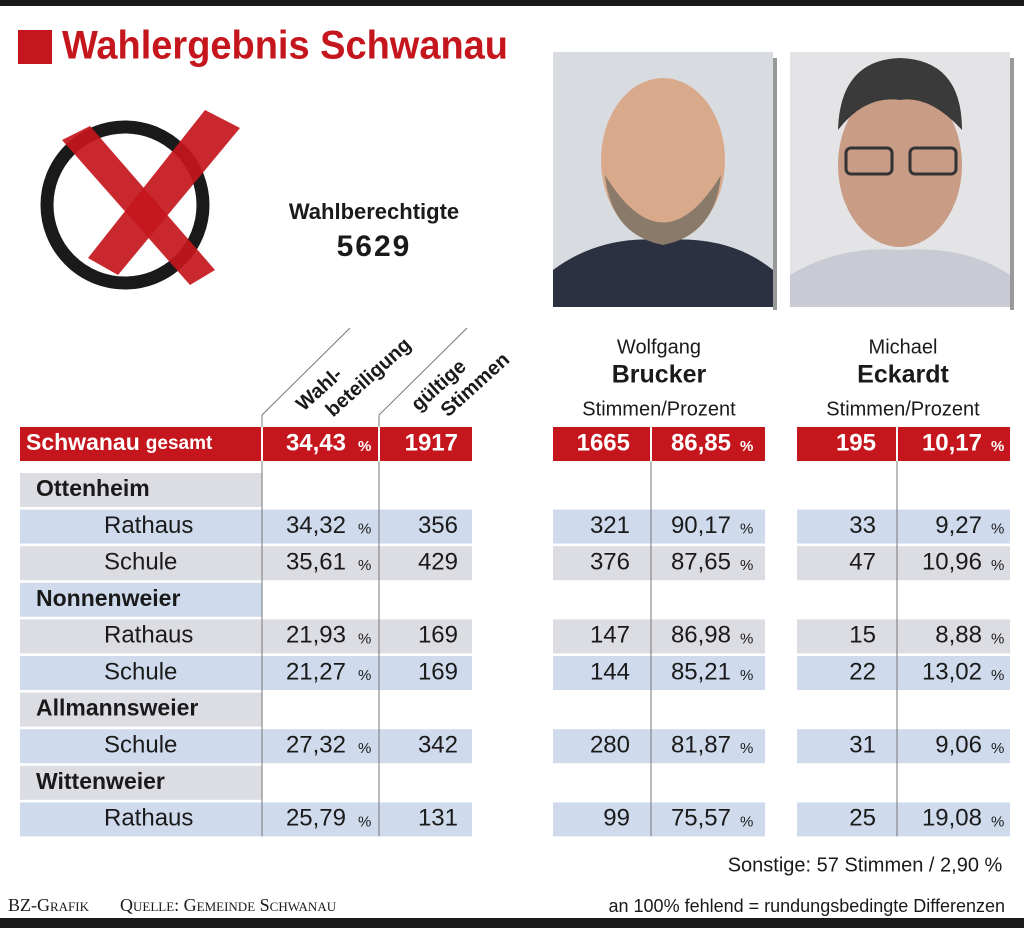 Image resolution: width=1024 pixels, height=928 pixels. What do you see at coordinates (610, 562) in the screenshot?
I see `table-cell: 376` at bounding box center [610, 562].